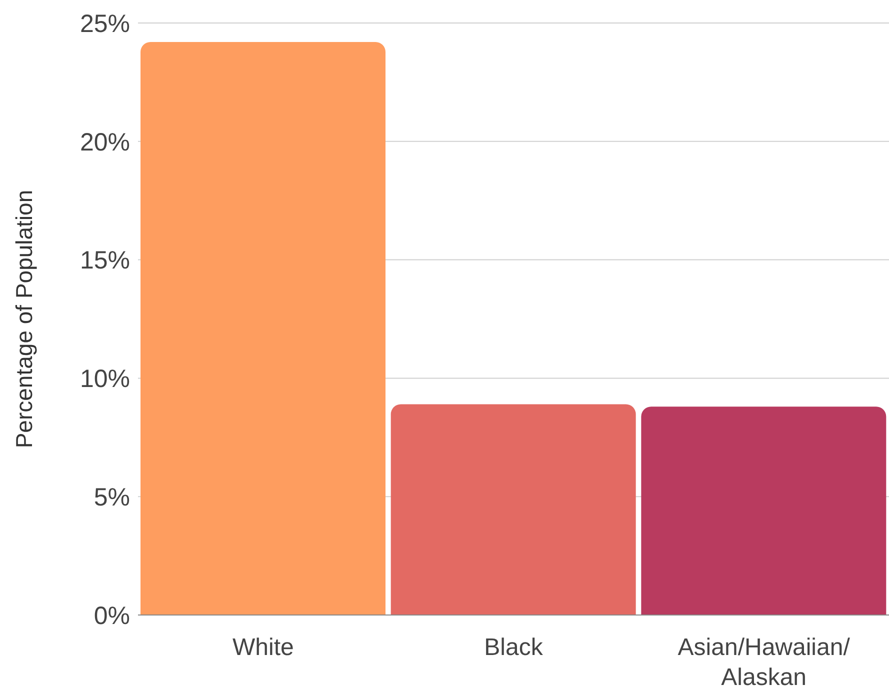 The height and width of the screenshot is (695, 889). What do you see at coordinates (105, 24) in the screenshot?
I see `y-tick-label: 25%` at bounding box center [105, 24].